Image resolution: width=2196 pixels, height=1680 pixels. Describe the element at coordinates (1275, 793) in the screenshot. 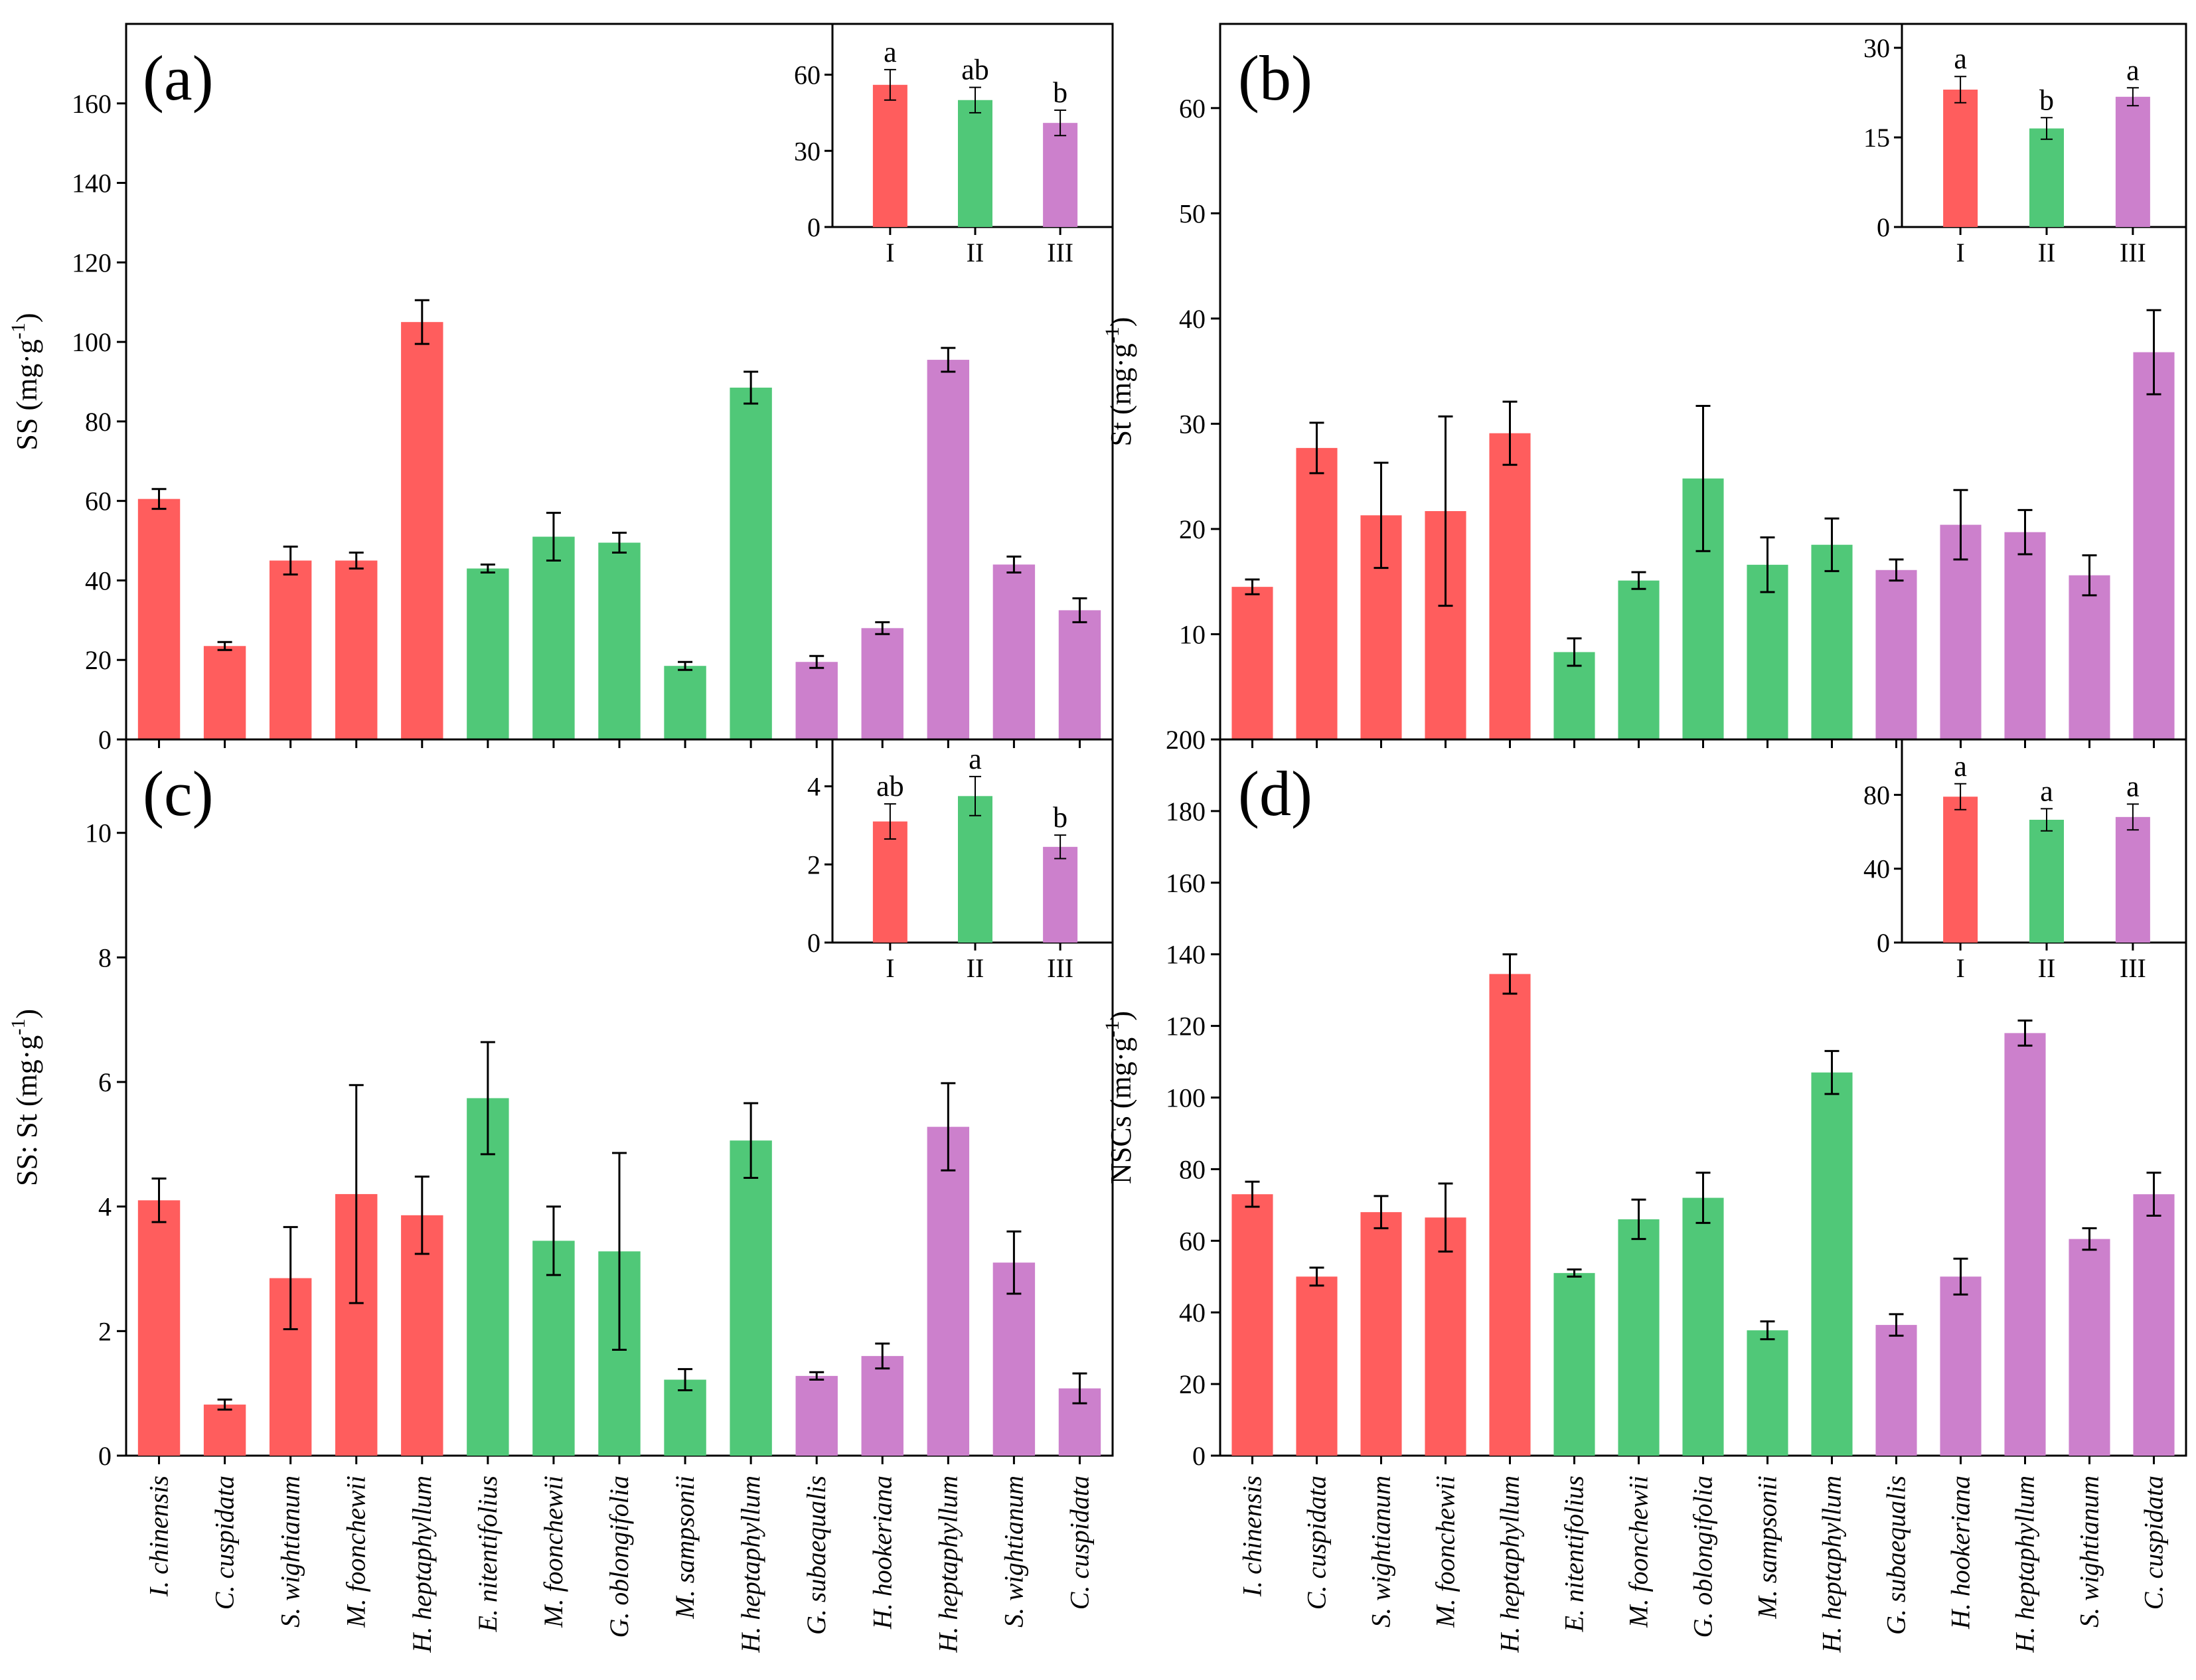

I see `panel-label: (d)` at that location.